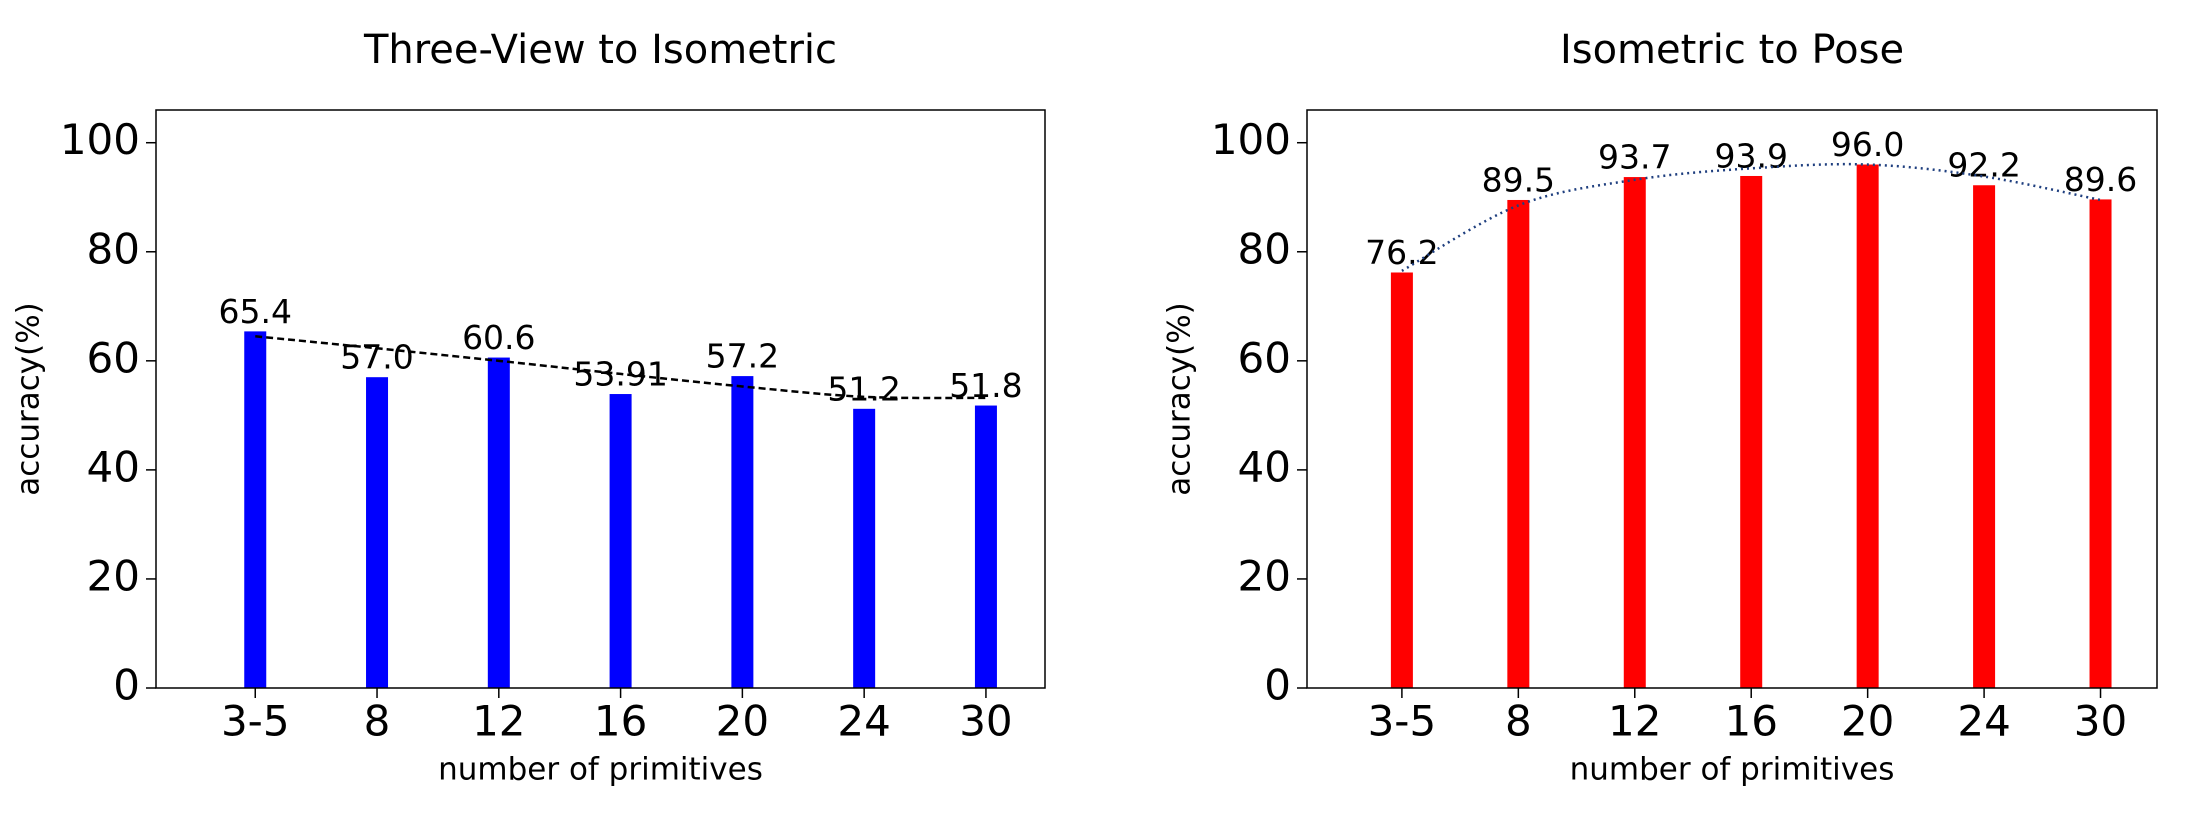 The height and width of the screenshot is (815, 2209). I want to click on chart-title: Isometric to Pose, so click(1732, 50).